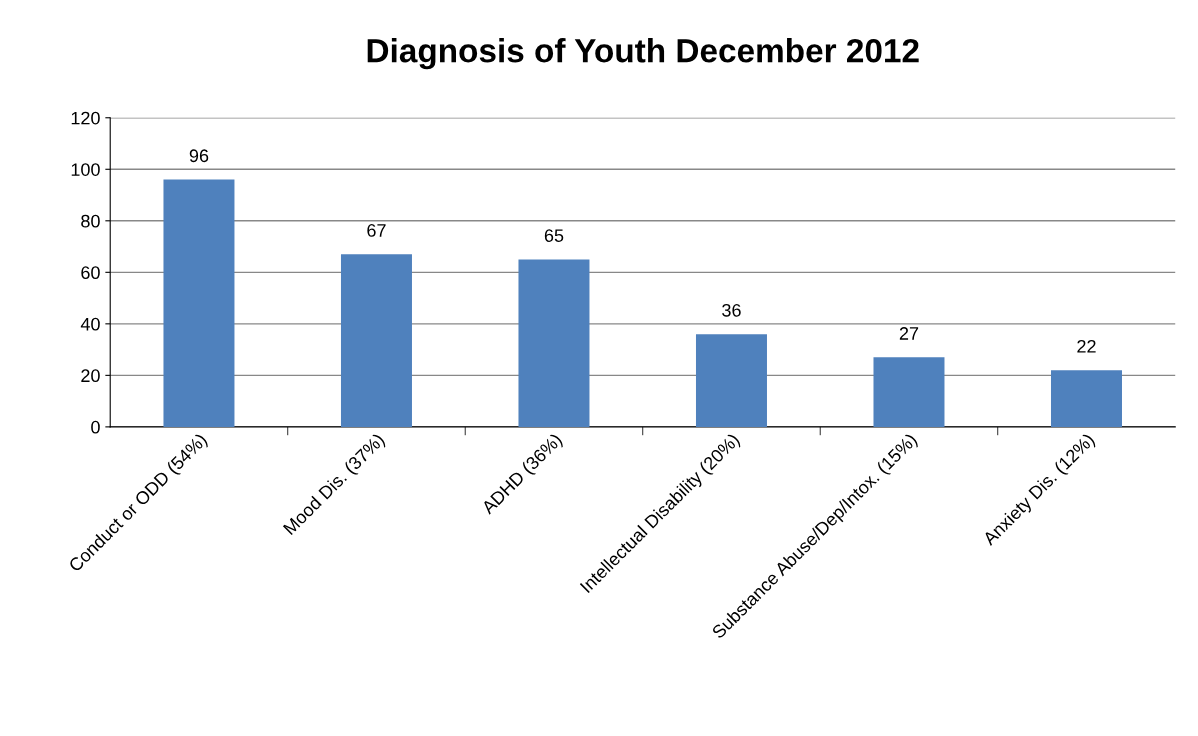 The height and width of the screenshot is (736, 1198). I want to click on y-tick-label: 60, so click(90, 273).